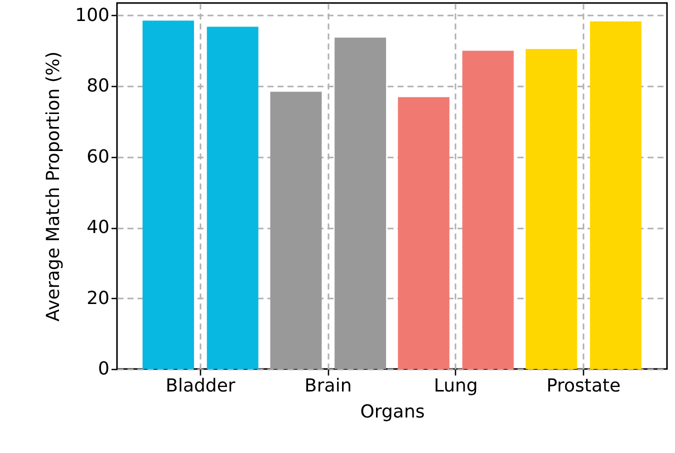 This screenshot has height=453, width=675. What do you see at coordinates (98, 227) in the screenshot?
I see `y-tick-label: 40` at bounding box center [98, 227].